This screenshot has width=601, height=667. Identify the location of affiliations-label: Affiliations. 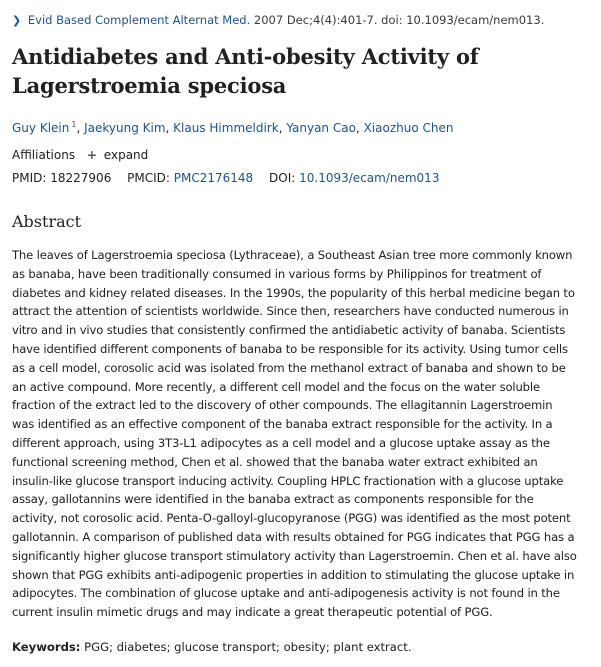
(44, 155).